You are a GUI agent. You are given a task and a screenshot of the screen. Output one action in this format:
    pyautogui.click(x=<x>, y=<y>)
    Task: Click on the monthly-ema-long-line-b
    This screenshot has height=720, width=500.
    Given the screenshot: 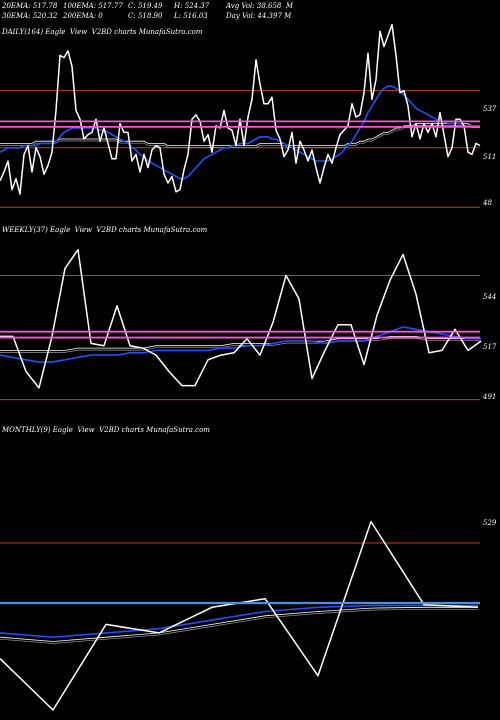 What is the action you would take?
    pyautogui.click(x=239, y=626)
    